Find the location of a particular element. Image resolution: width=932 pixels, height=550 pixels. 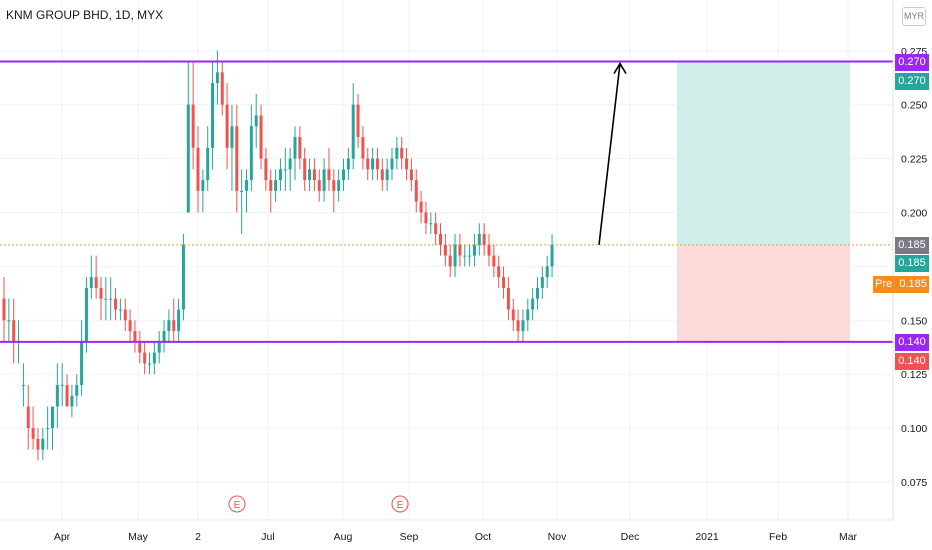

price-tick-label: 0.100 is located at coordinates (914, 429).